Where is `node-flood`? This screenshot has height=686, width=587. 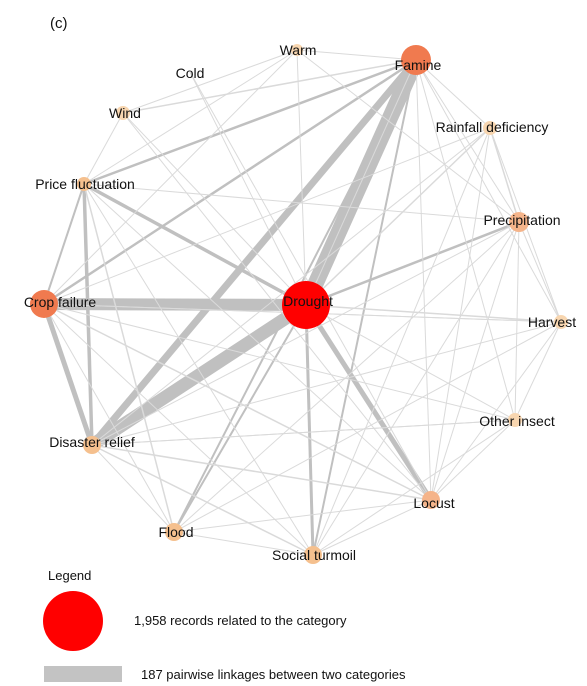
node-flood is located at coordinates (174, 532).